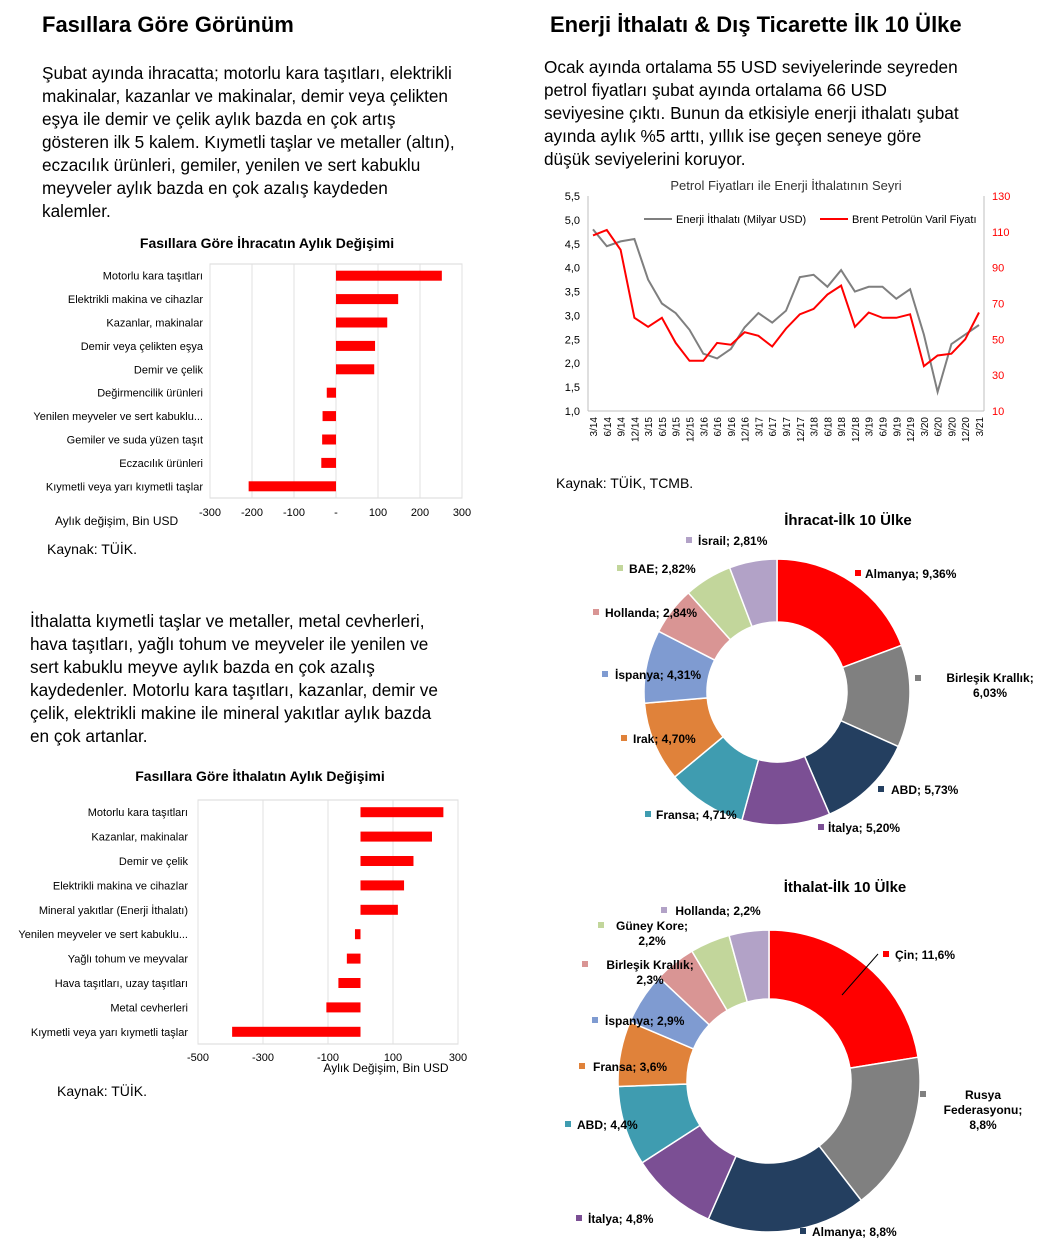 The height and width of the screenshot is (1247, 1044). What do you see at coordinates (732, 427) in the screenshot?
I see `line-x-tick-label: 9/16` at bounding box center [732, 427].